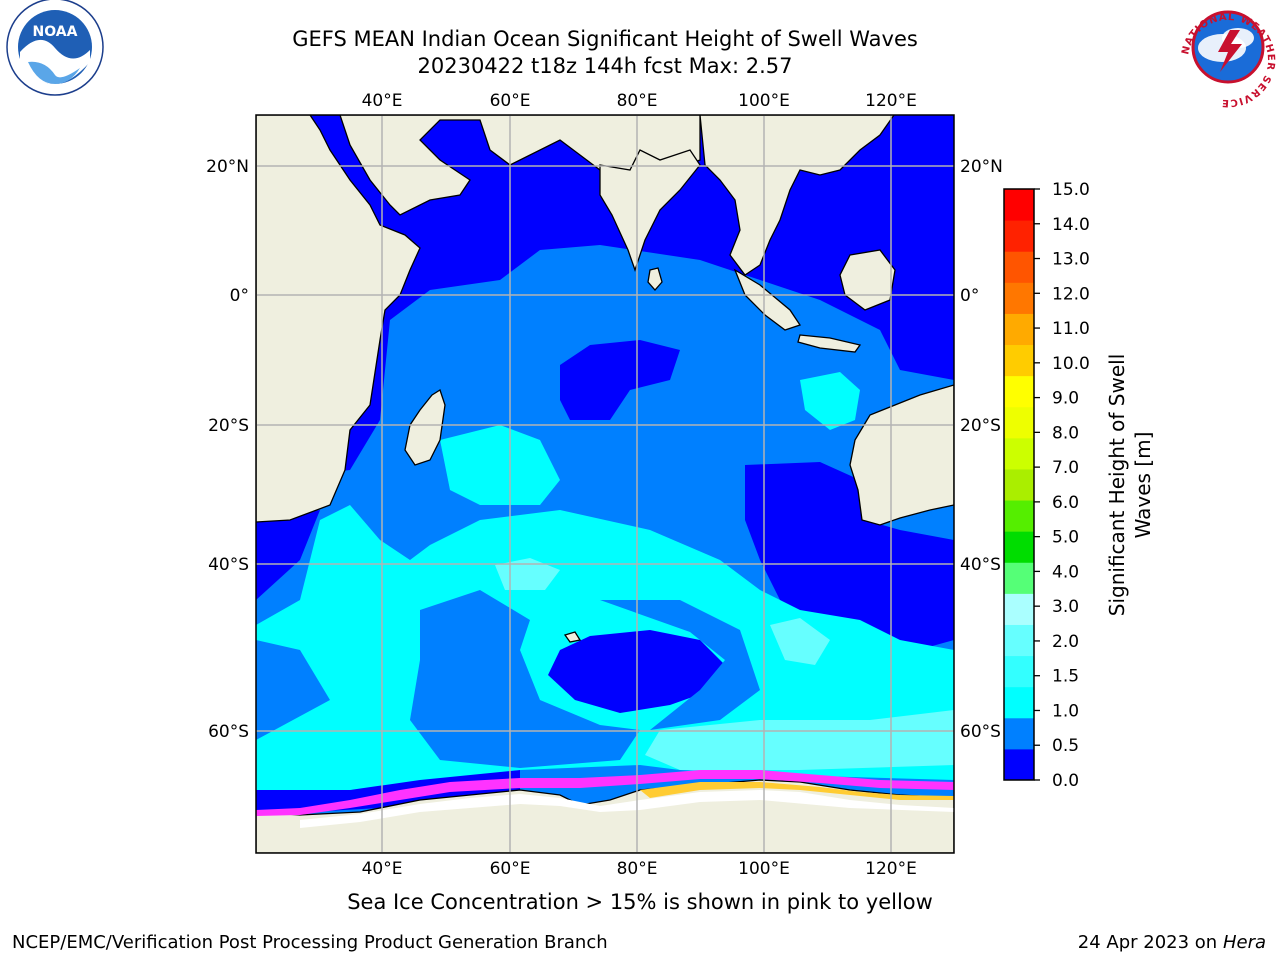  What do you see at coordinates (1071, 225) in the screenshot?
I see `colorbar-tick-label: 14.0` at bounding box center [1071, 225].